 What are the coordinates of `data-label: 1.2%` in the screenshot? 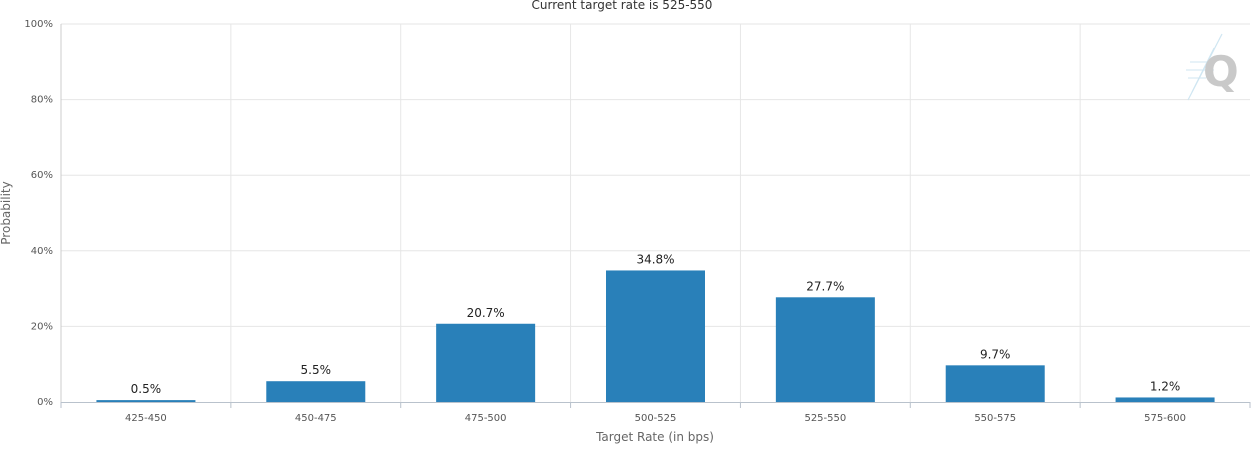 It's located at (1165, 386).